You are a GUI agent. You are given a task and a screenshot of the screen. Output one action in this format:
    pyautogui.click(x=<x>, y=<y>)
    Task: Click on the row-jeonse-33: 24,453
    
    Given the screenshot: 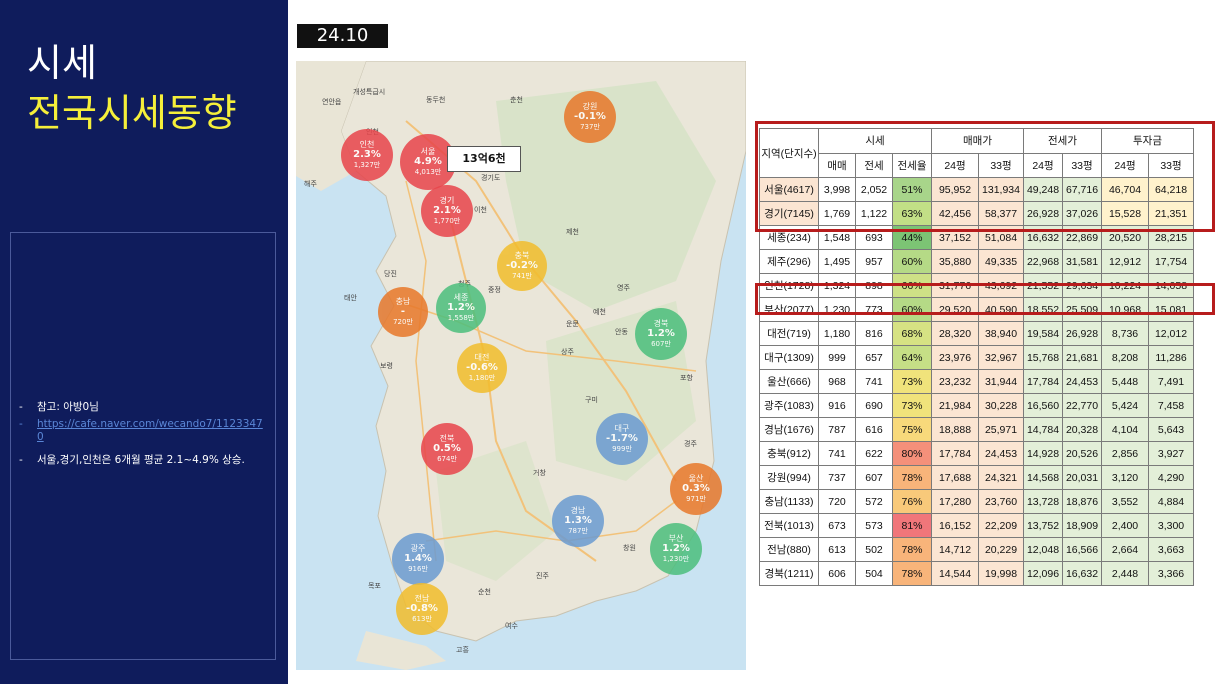 What is the action you would take?
    pyautogui.click(x=1082, y=381)
    